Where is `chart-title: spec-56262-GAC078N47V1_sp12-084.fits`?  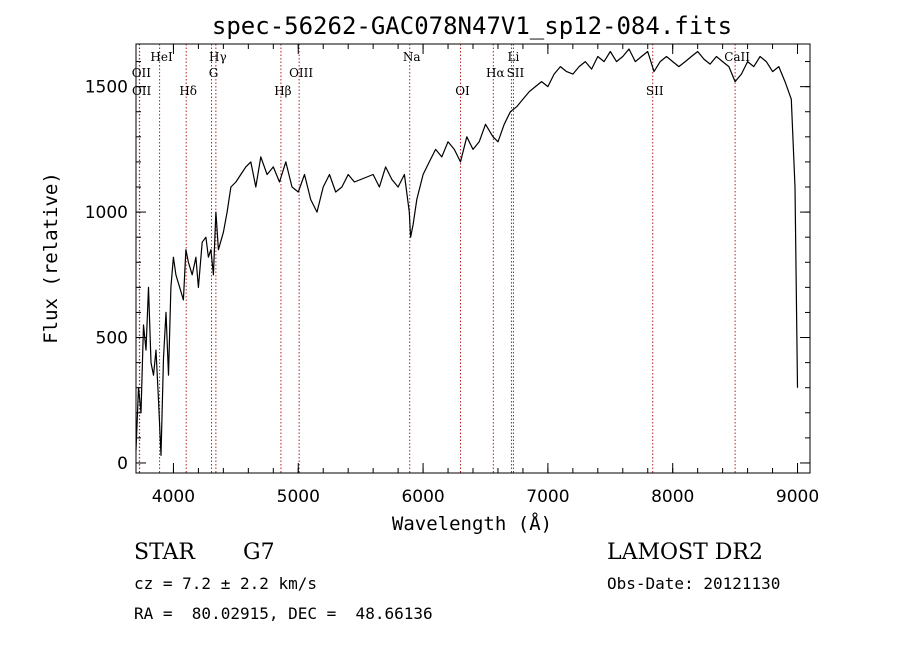 chart-title: spec-56262-GAC078N47V1_sp12-084.fits is located at coordinates (472, 26).